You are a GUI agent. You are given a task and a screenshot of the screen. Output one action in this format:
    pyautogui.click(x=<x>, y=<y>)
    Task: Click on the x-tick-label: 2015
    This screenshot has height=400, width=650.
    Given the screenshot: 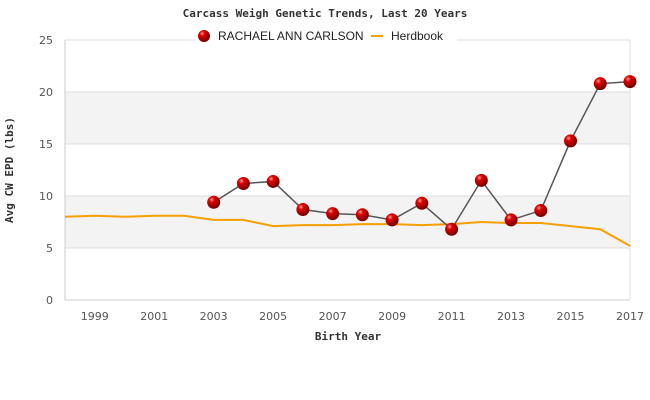 What is the action you would take?
    pyautogui.click(x=571, y=316)
    